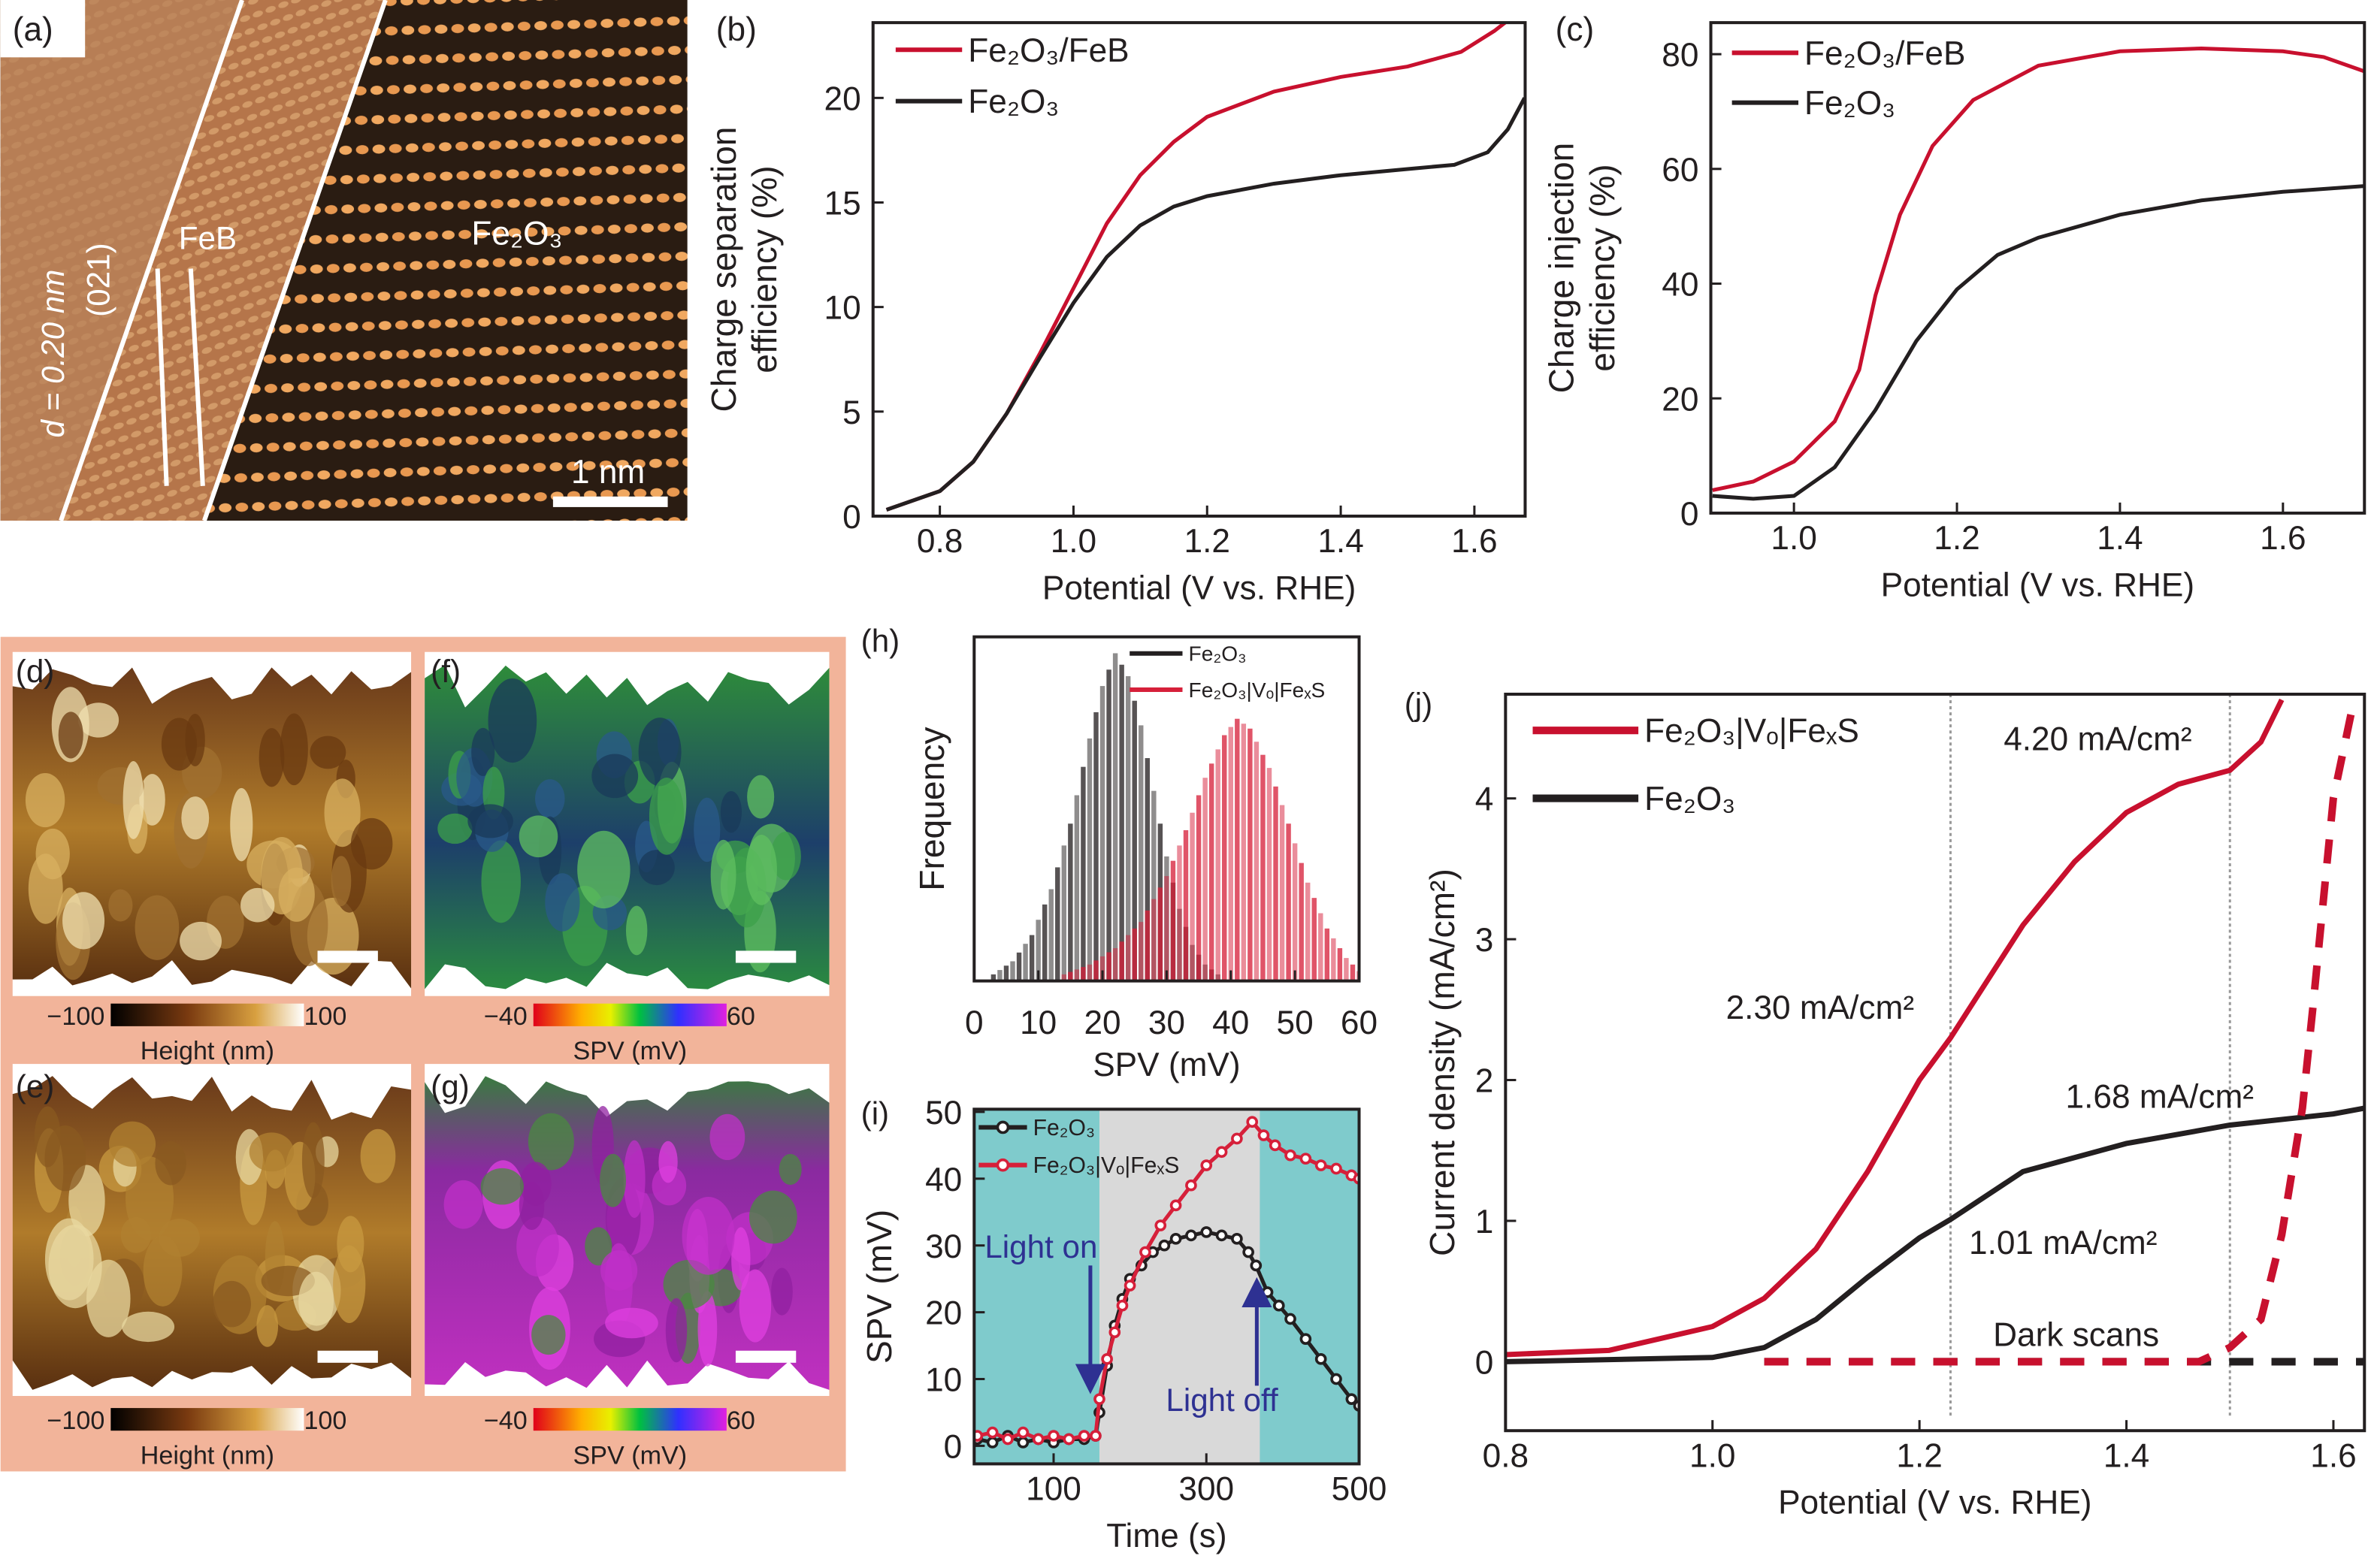 This screenshot has height=1568, width=2368. What do you see at coordinates (208, 1051) in the screenshot?
I see `height-colorbar-label: Height (nm)` at bounding box center [208, 1051].